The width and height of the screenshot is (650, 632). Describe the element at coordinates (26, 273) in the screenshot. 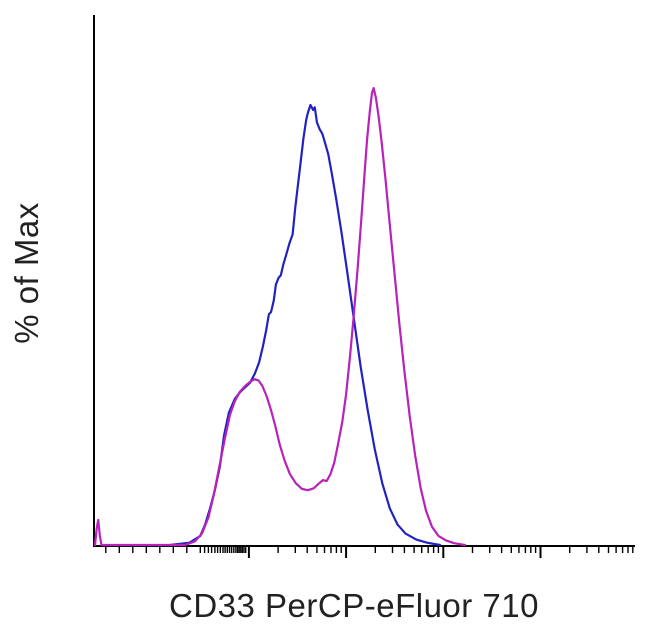

I see `y-axis-label: % of Max` at that location.